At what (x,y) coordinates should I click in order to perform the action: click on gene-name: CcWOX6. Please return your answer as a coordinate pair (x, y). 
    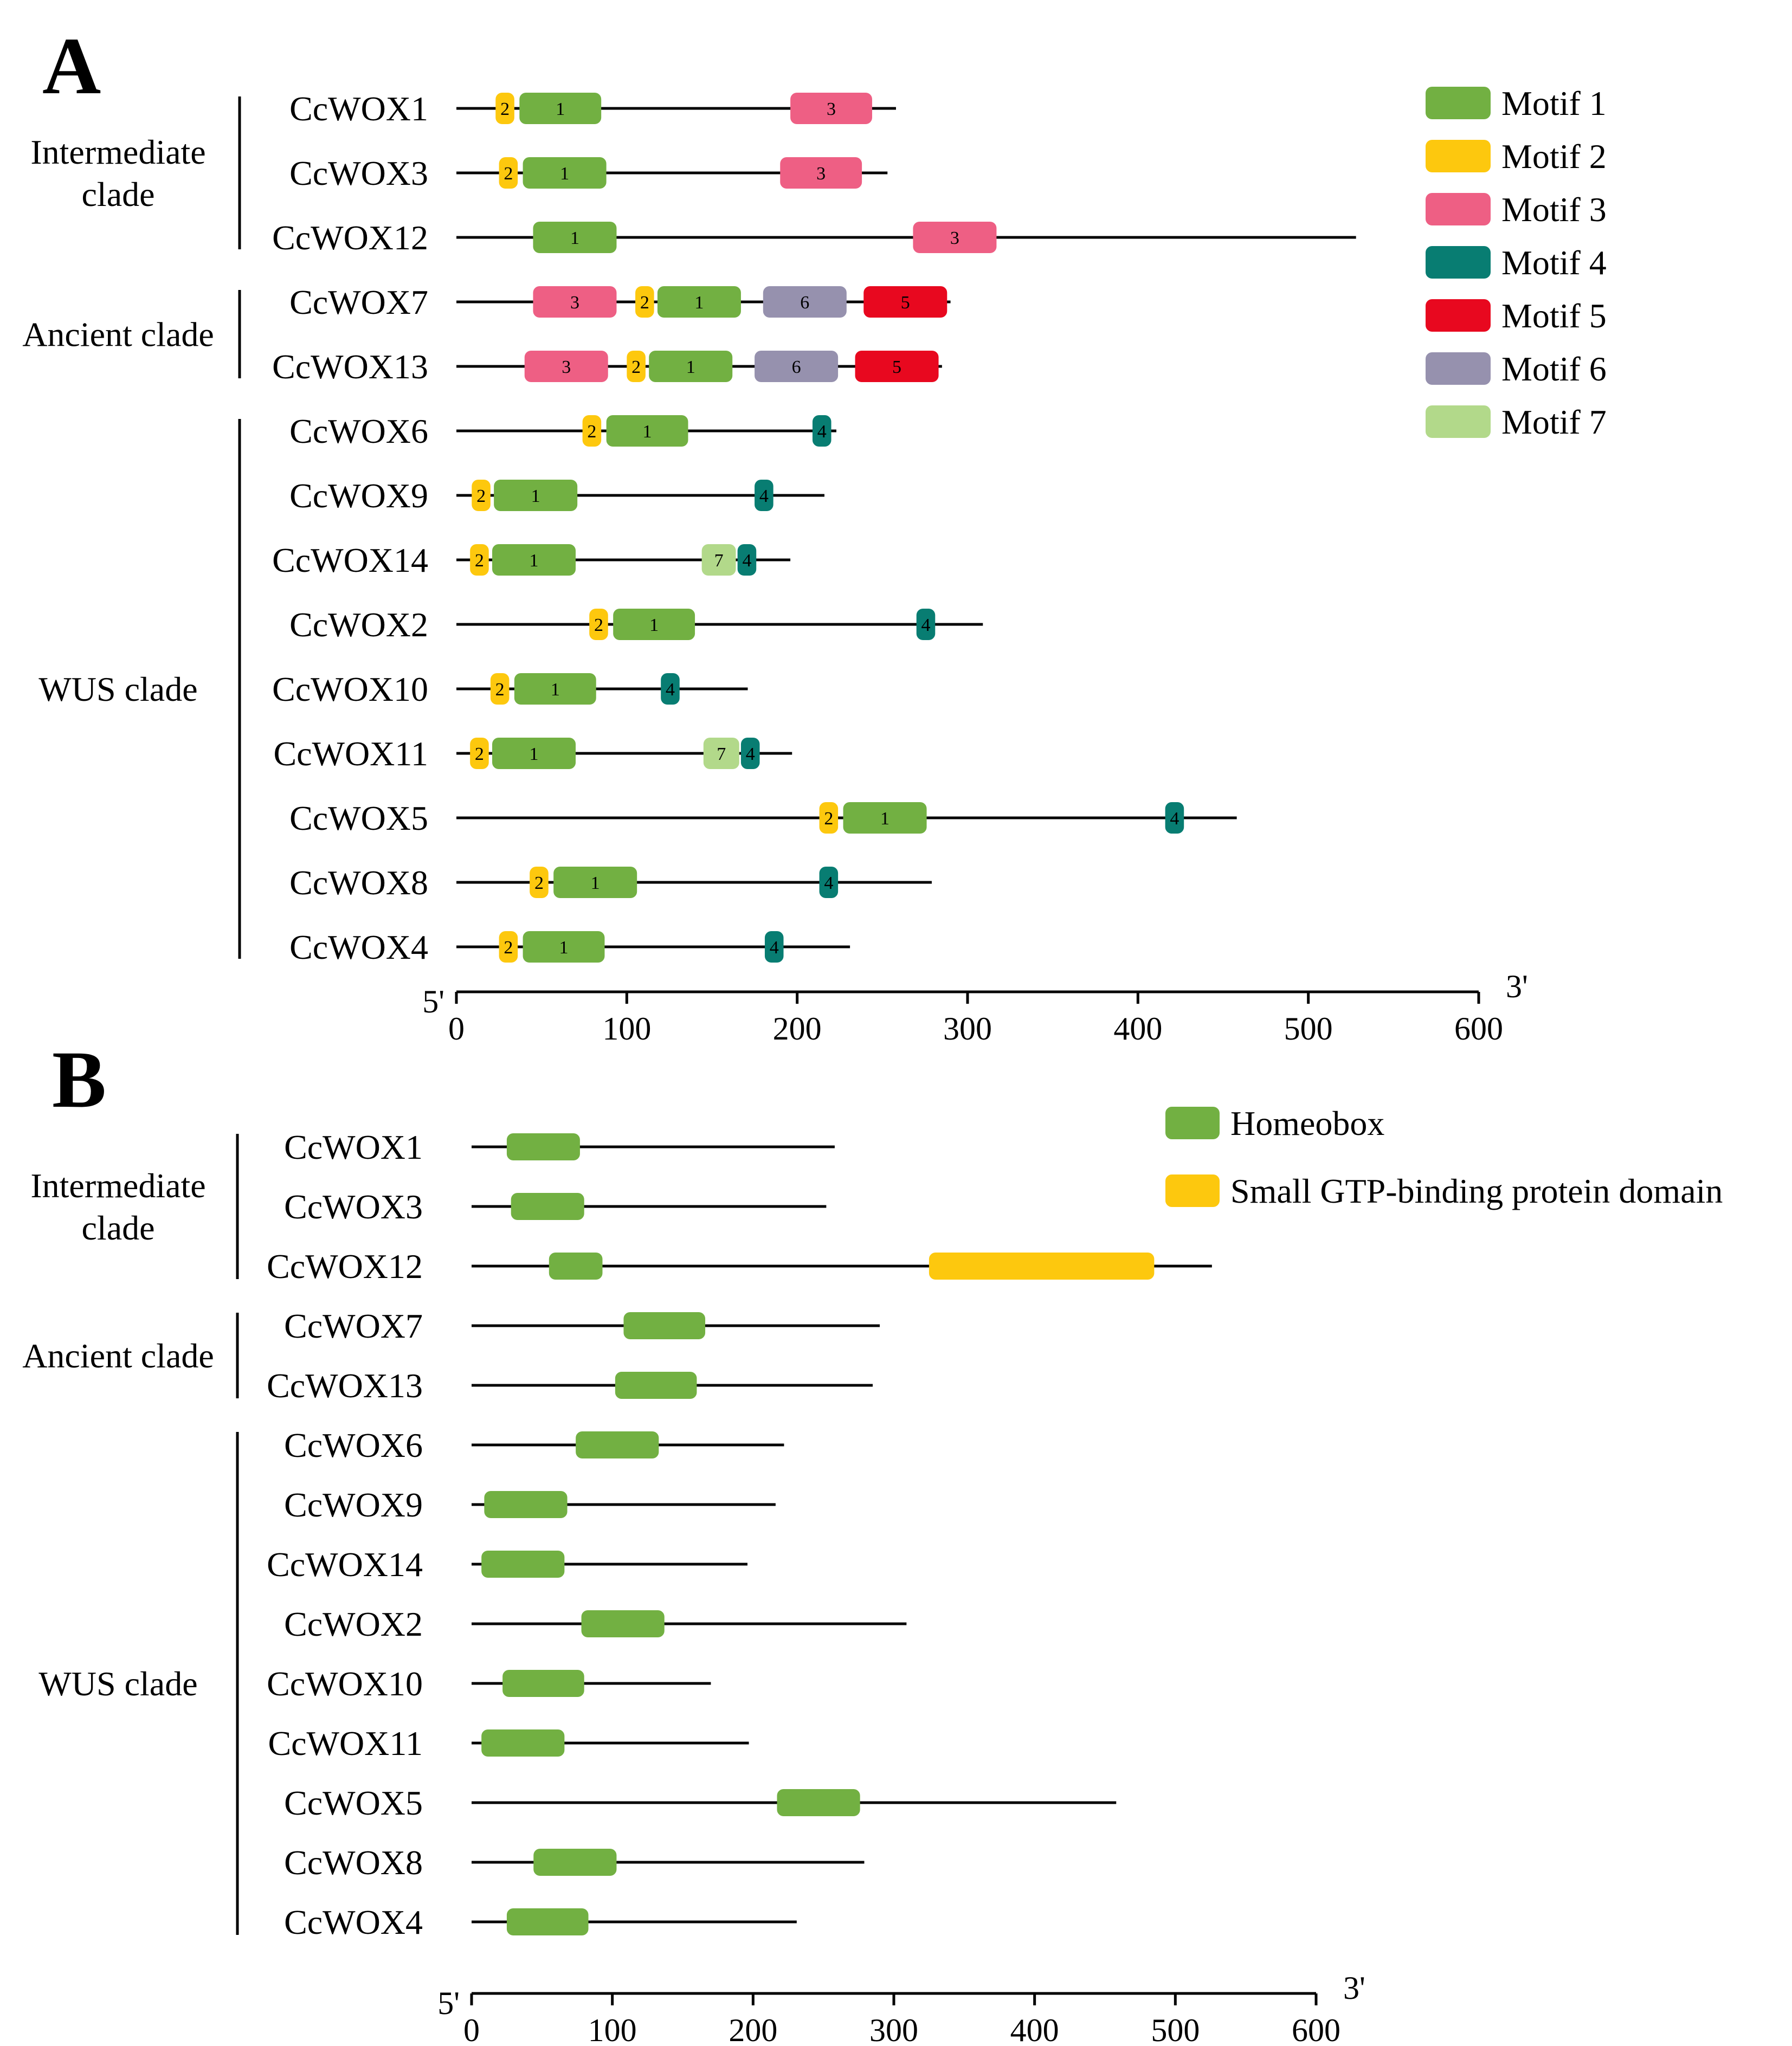
    Looking at the image, I should click on (353, 1445).